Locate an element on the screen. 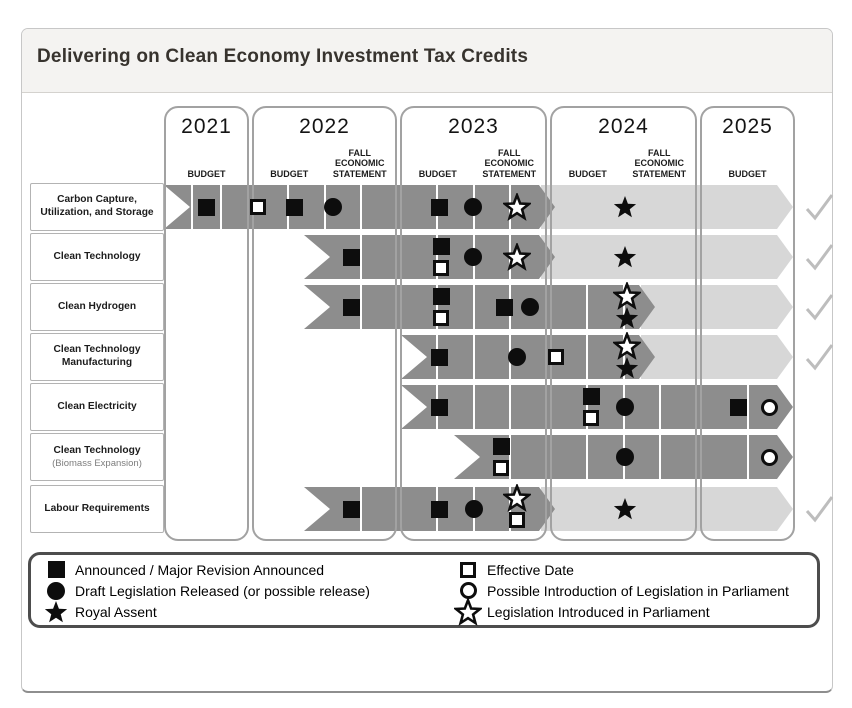 Image resolution: width=852 pixels, height=708 pixels. row-label-text: Clean Electricity is located at coordinates (97, 406).